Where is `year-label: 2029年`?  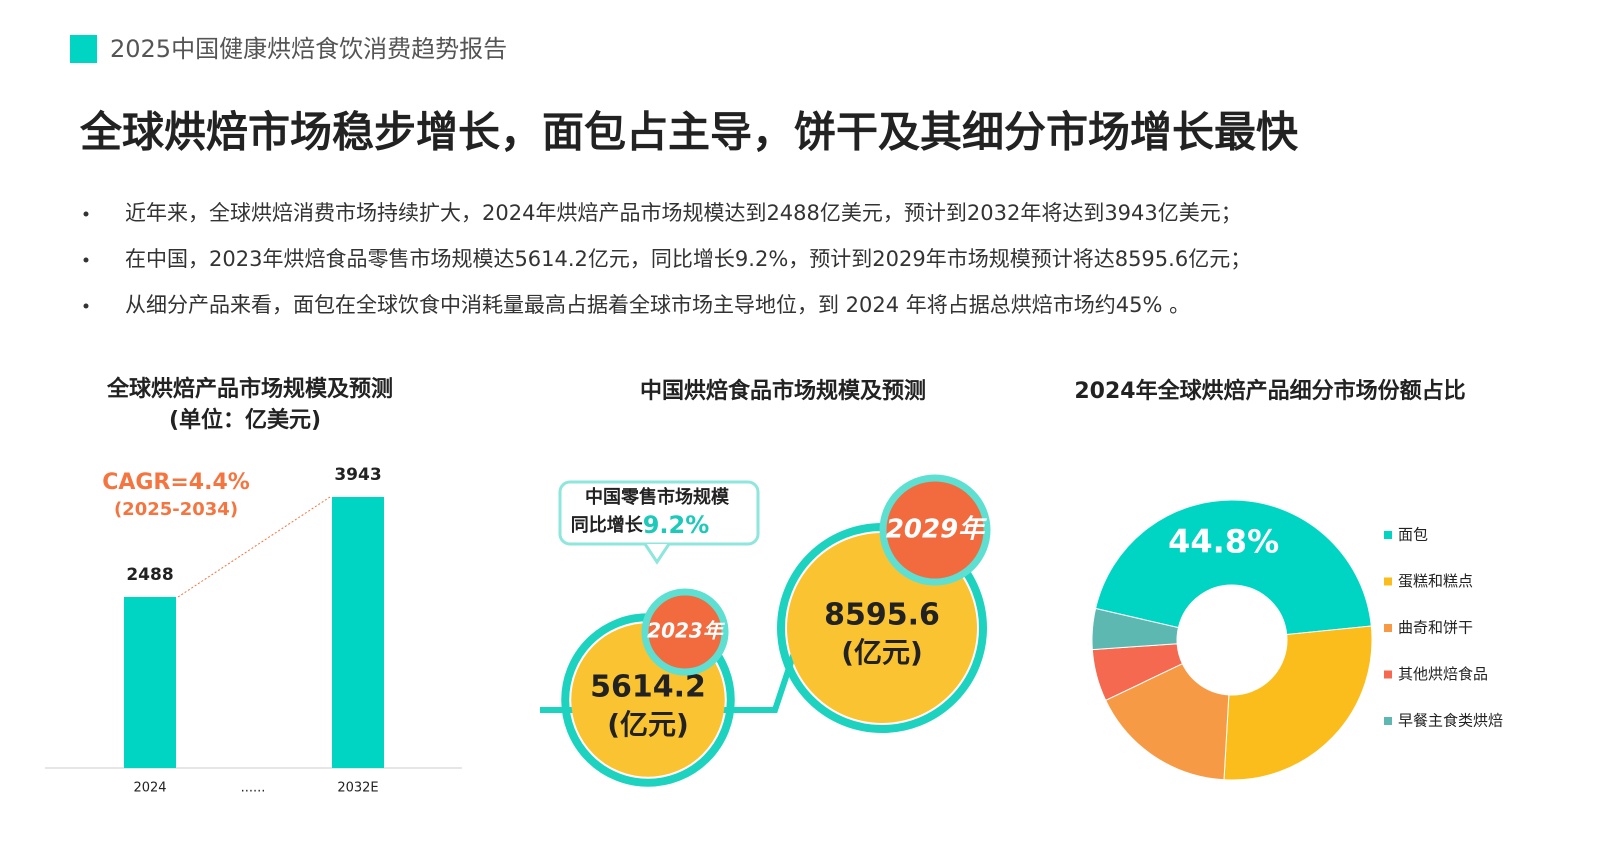 year-label: 2029年 is located at coordinates (936, 530).